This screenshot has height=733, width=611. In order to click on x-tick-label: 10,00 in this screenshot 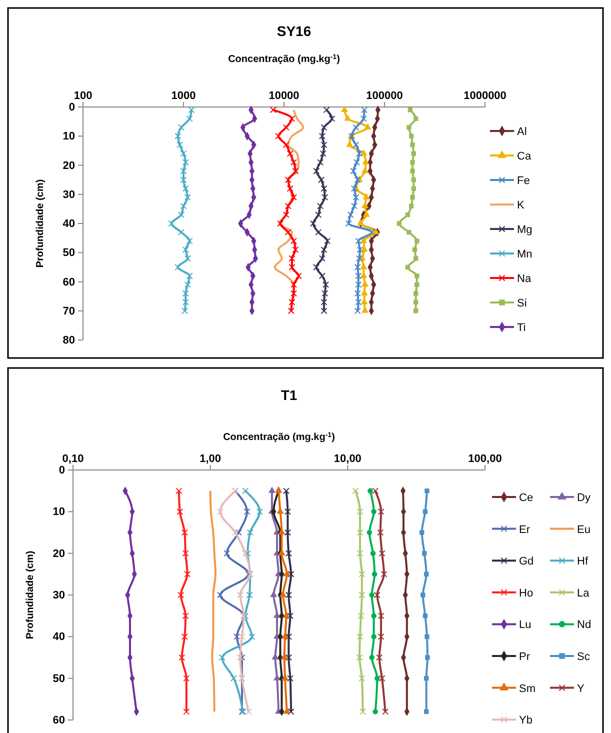, I will do `click(348, 459)`.